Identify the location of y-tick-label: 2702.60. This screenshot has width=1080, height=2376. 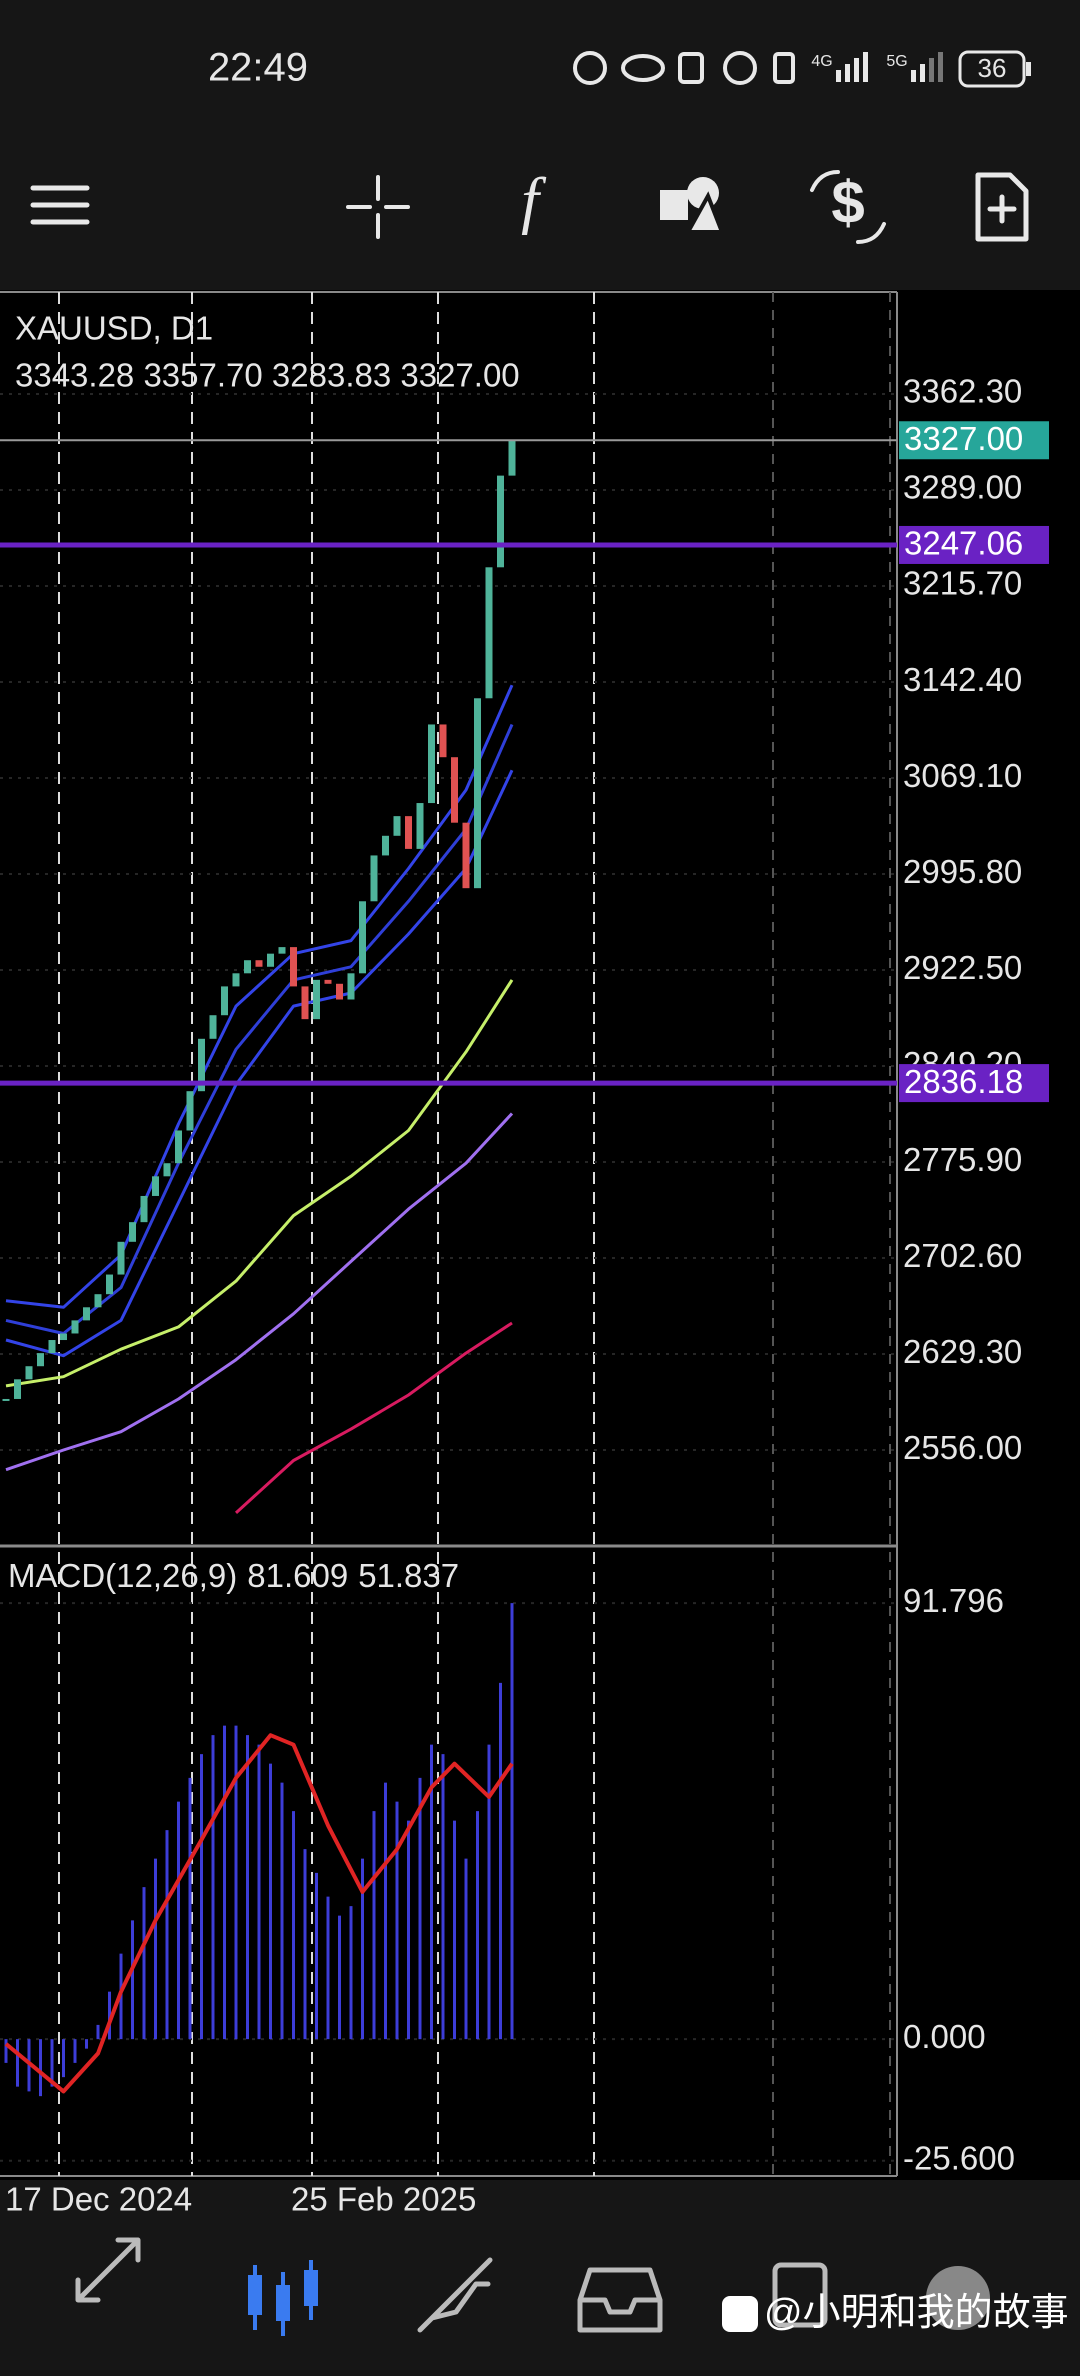
(962, 1255).